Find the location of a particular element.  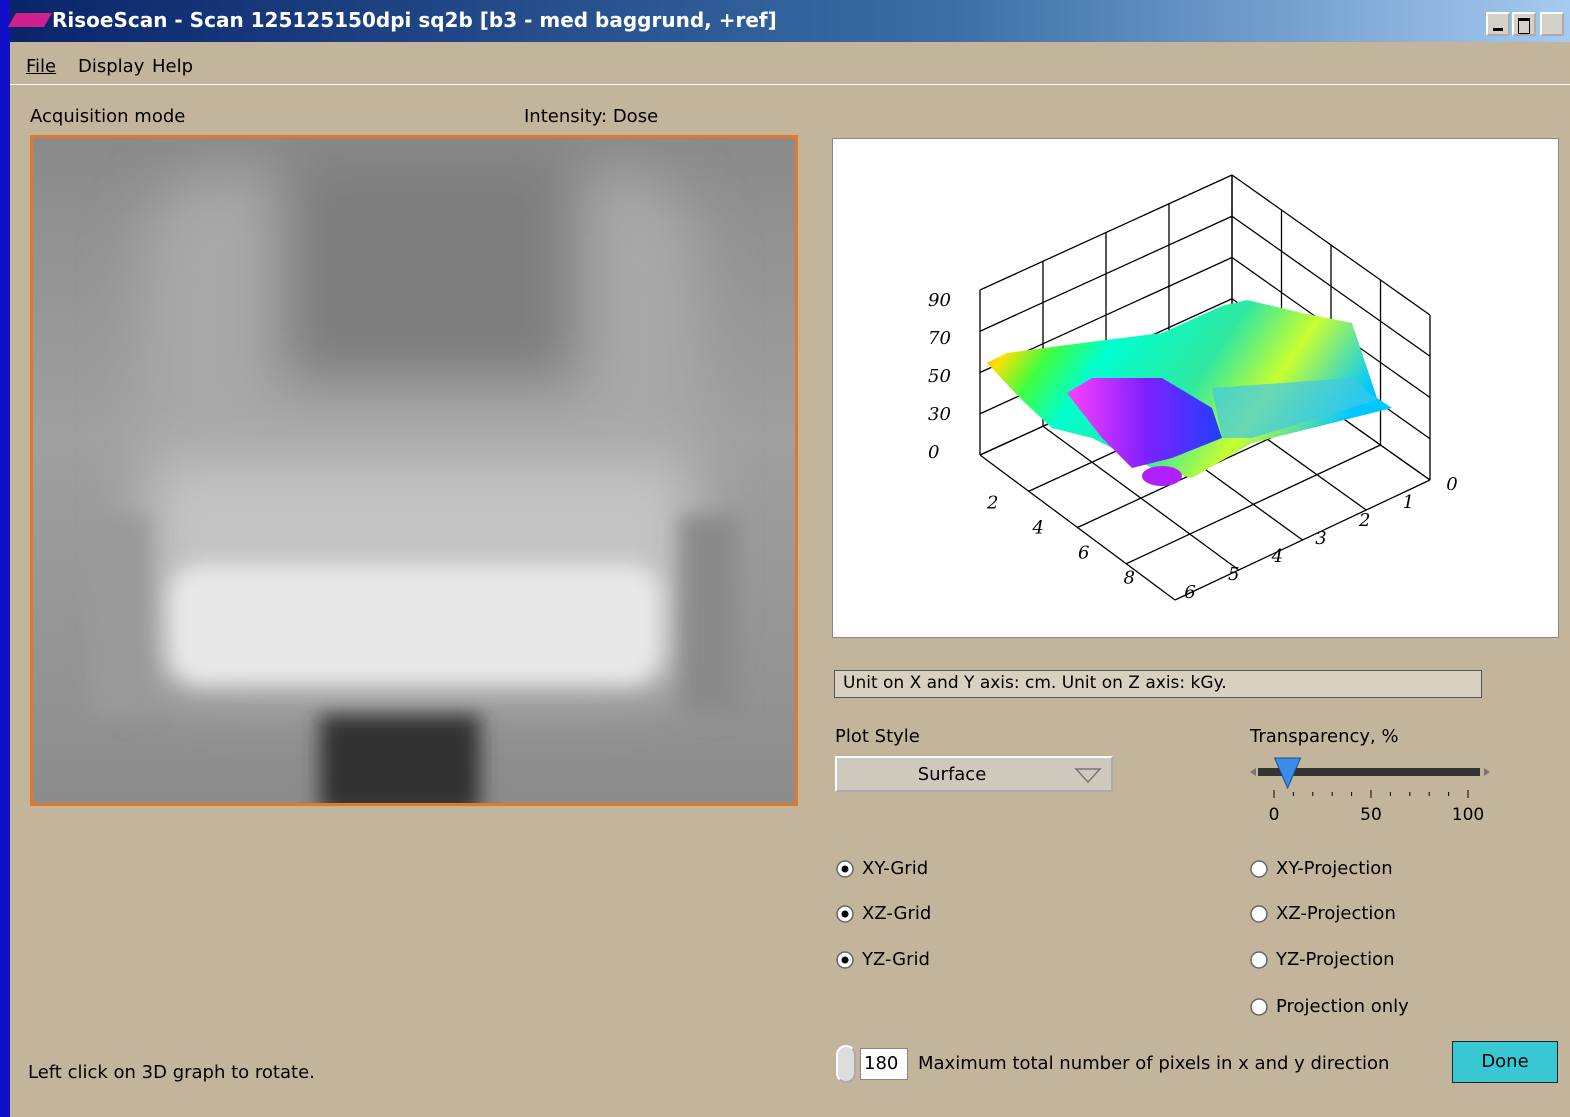

z-tick-label: 70 is located at coordinates (939, 338).